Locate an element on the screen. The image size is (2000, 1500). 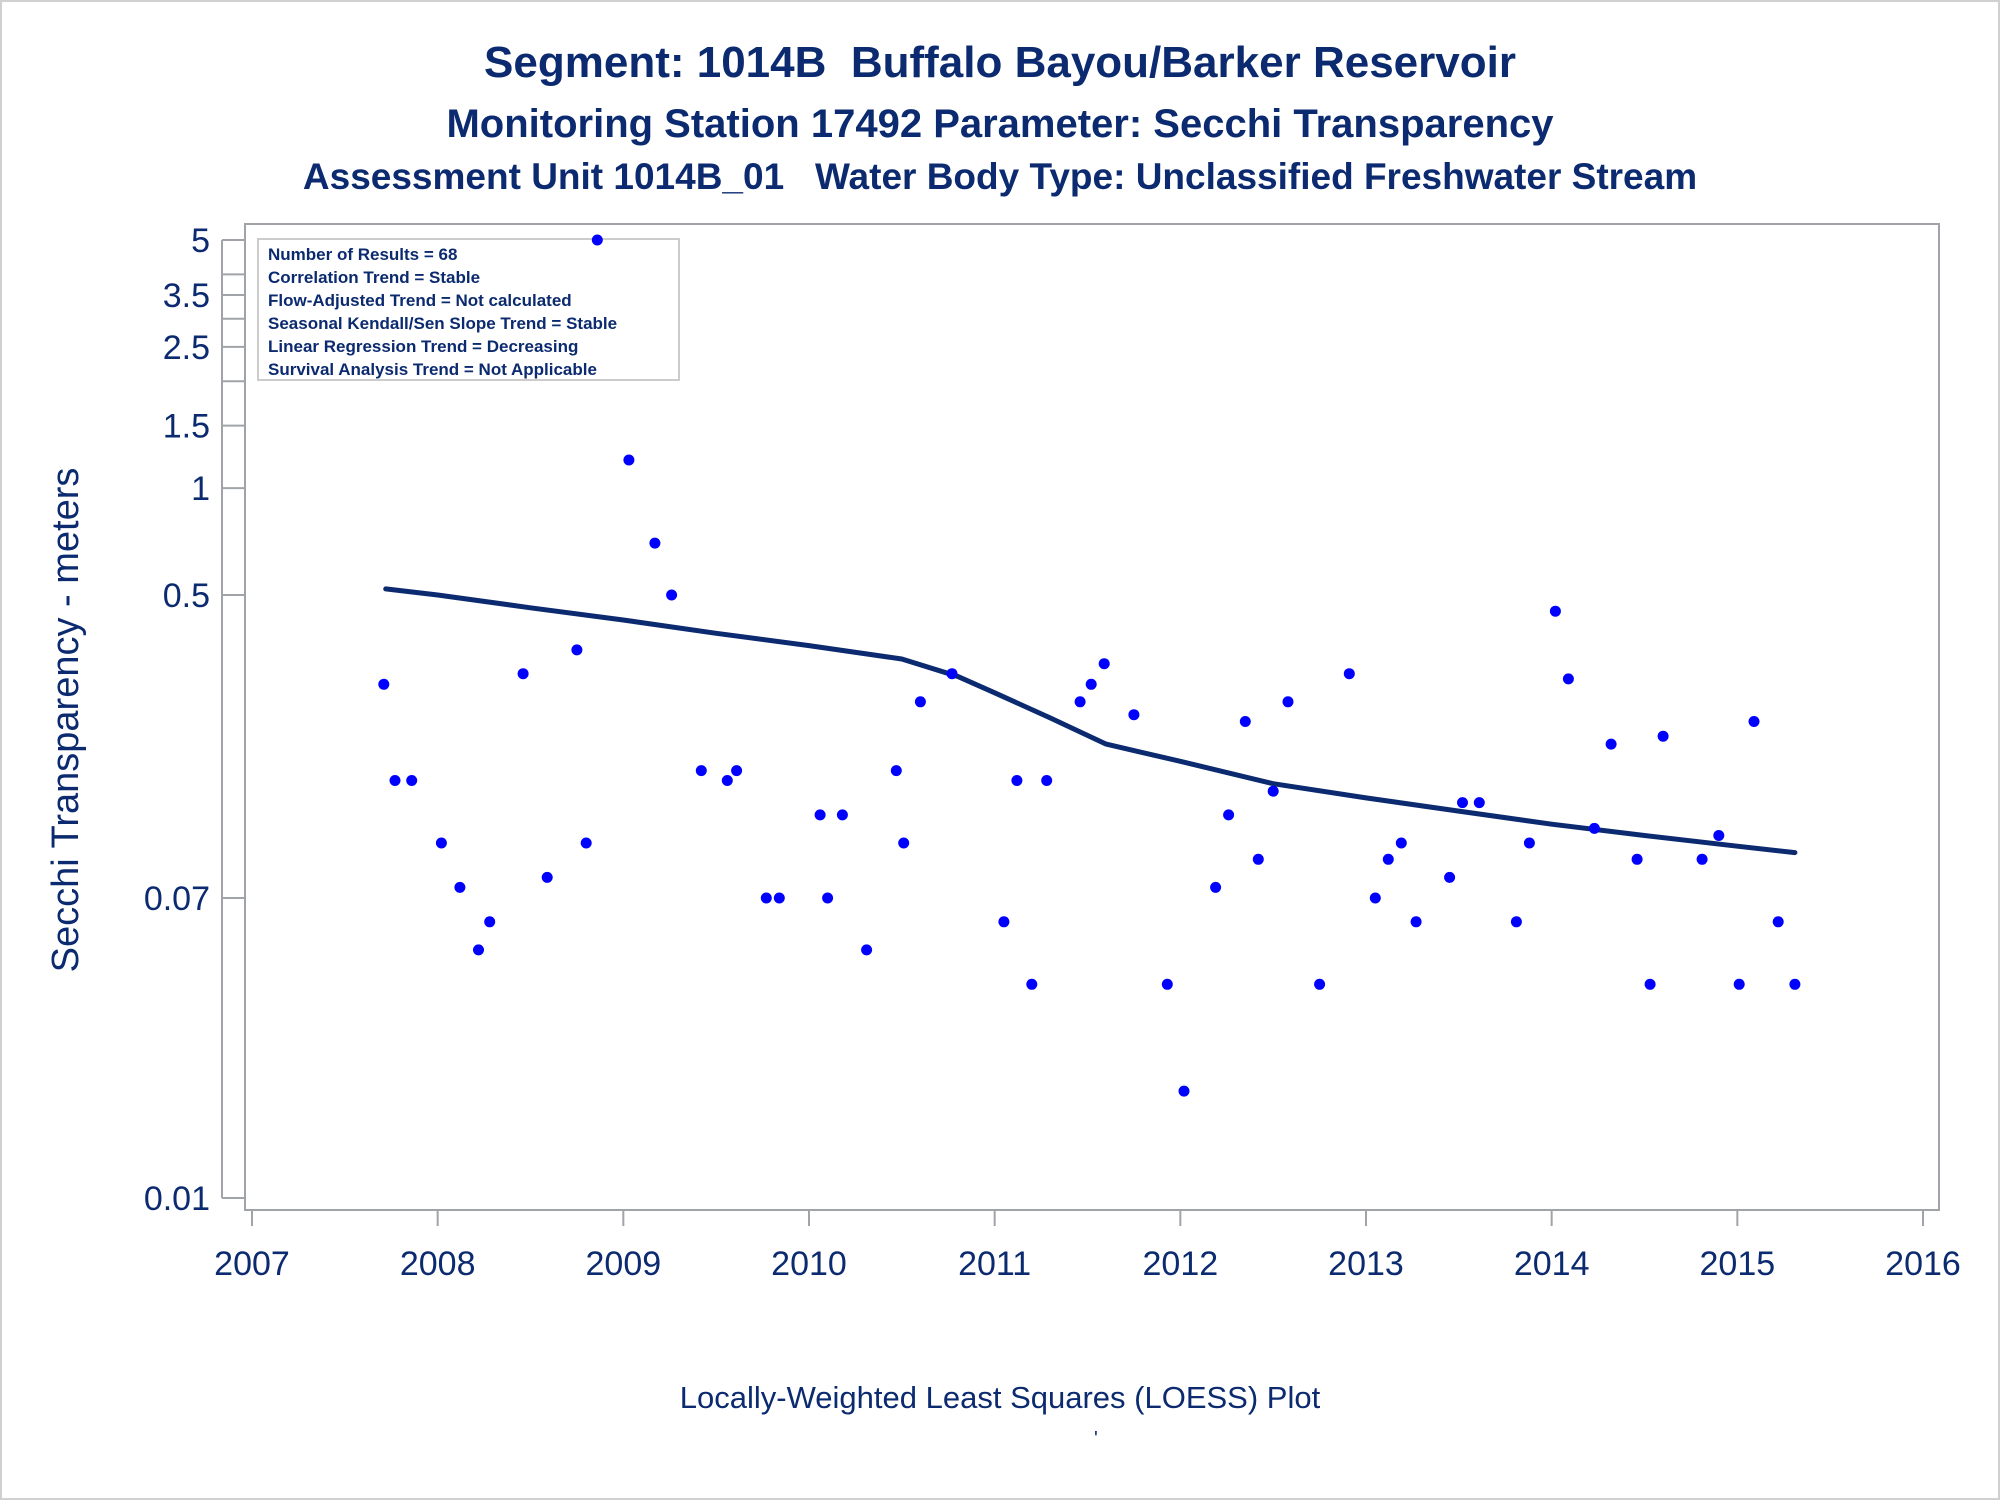
y-tick-label: 1.5 is located at coordinates (186, 427).